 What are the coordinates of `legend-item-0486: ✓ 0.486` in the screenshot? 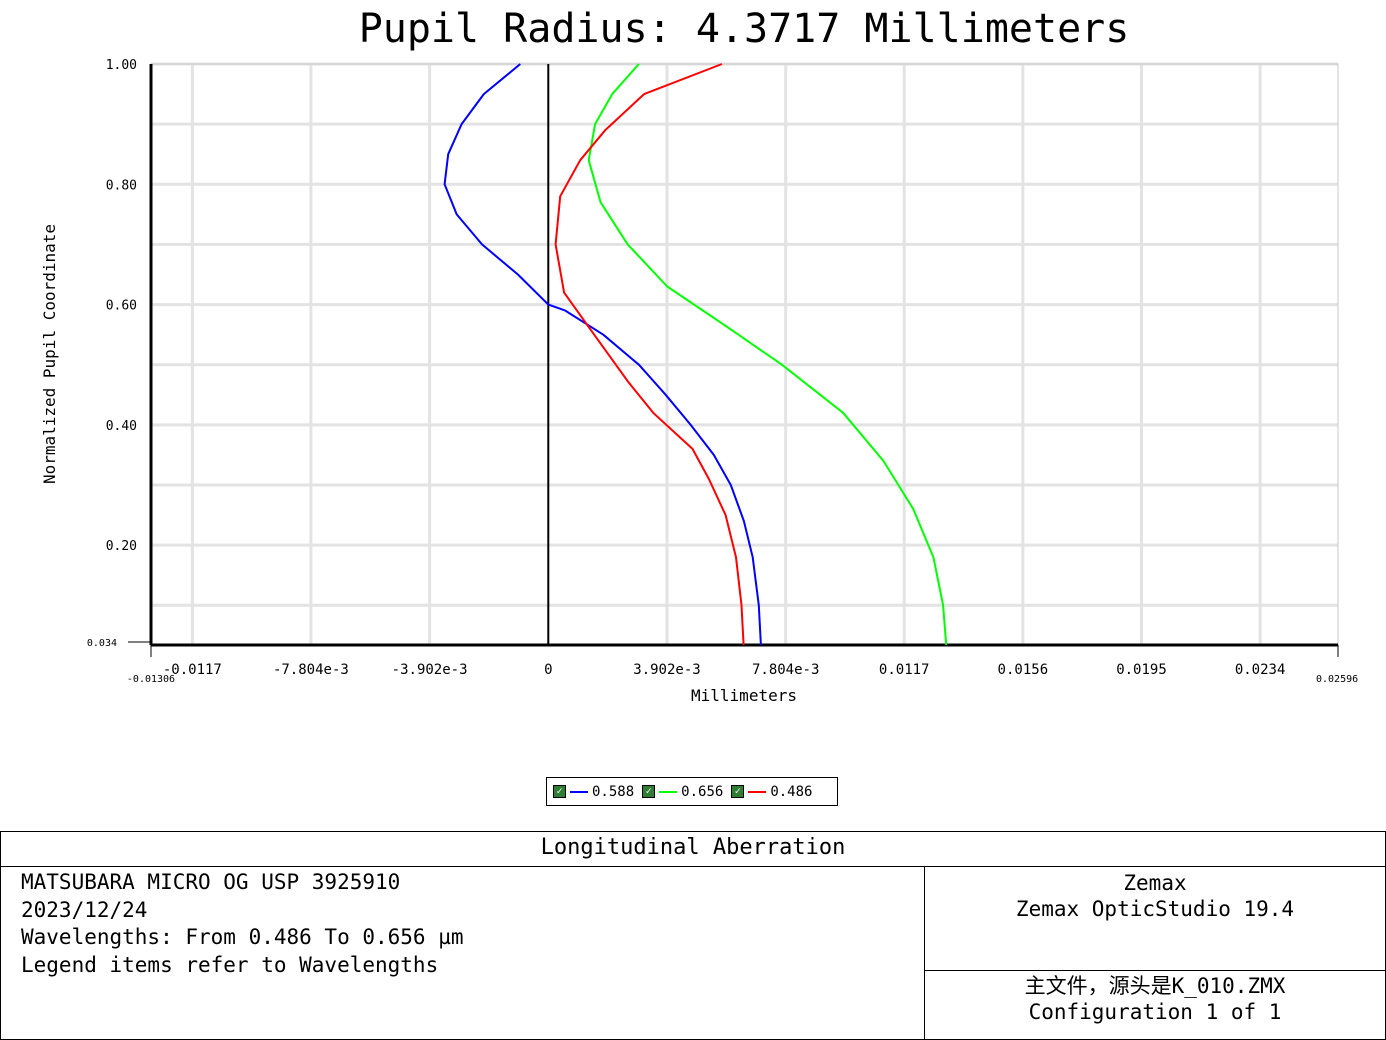 It's located at (771, 792).